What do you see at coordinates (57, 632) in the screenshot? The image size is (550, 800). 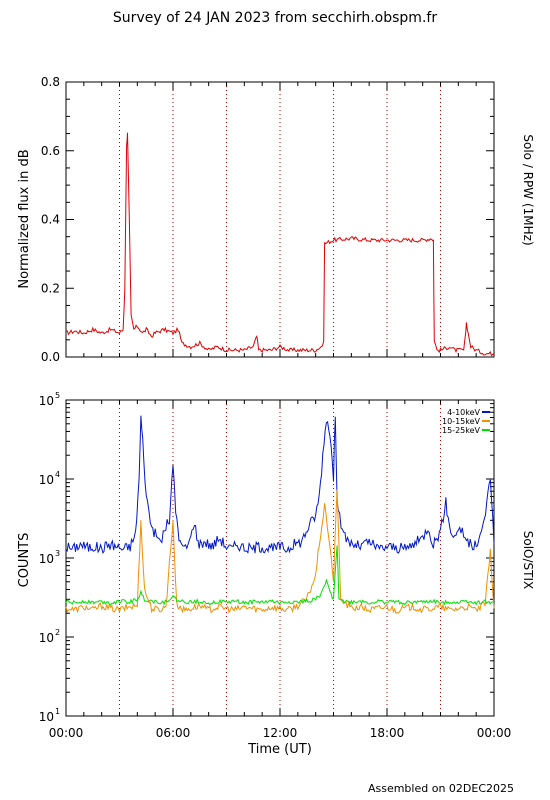 I see `stix-y-tick-exponent: 2` at bounding box center [57, 632].